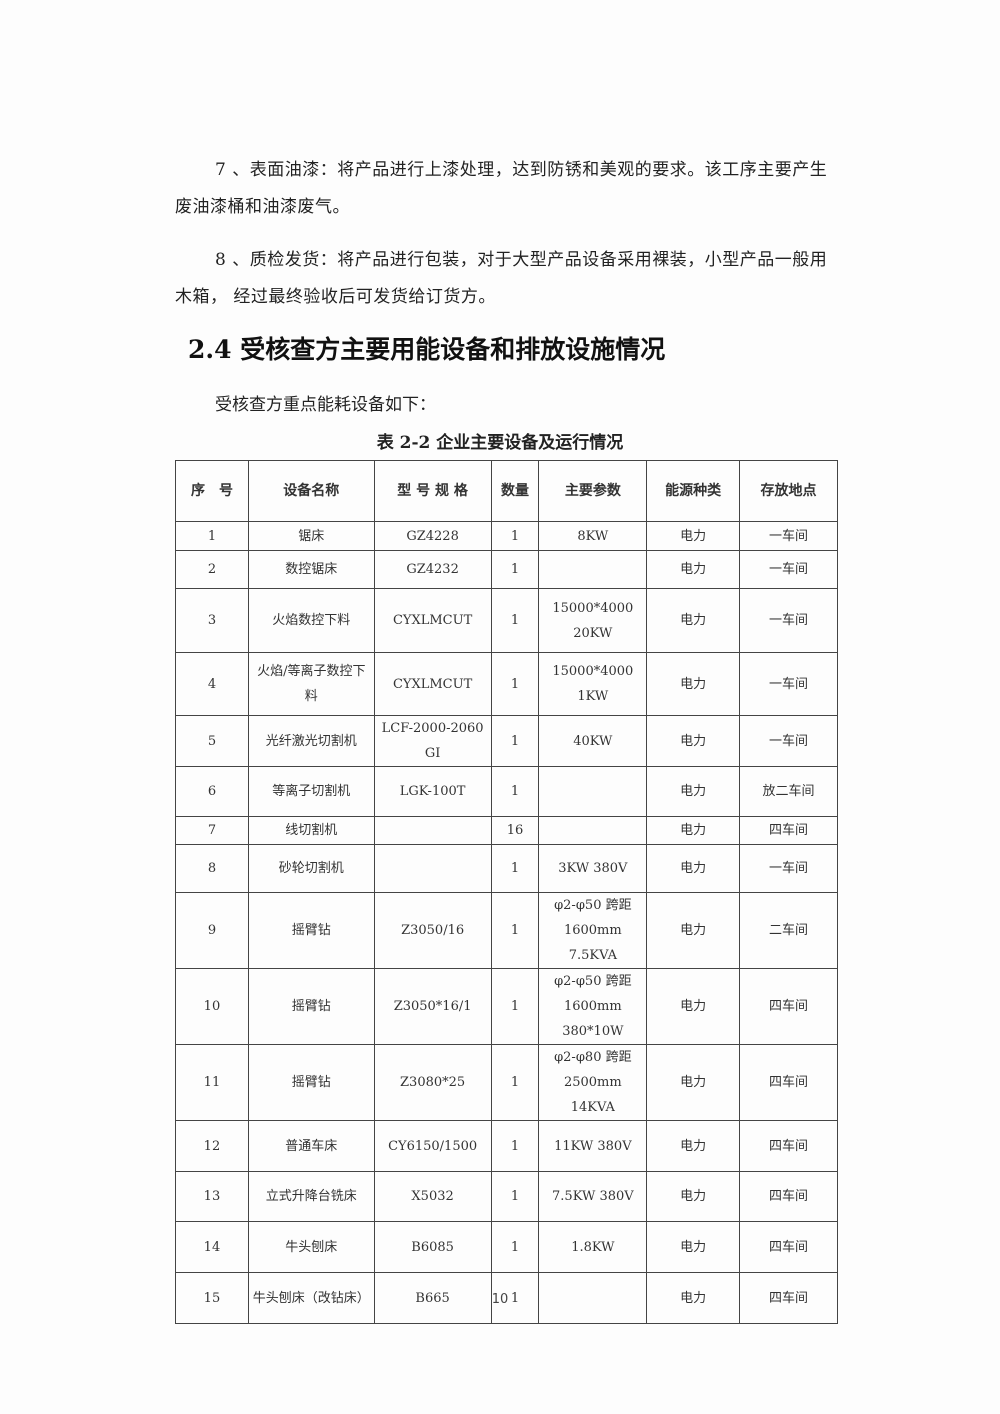 This screenshot has height=1414, width=1000. What do you see at coordinates (515, 491) in the screenshot?
I see `column-header: 数量` at bounding box center [515, 491].